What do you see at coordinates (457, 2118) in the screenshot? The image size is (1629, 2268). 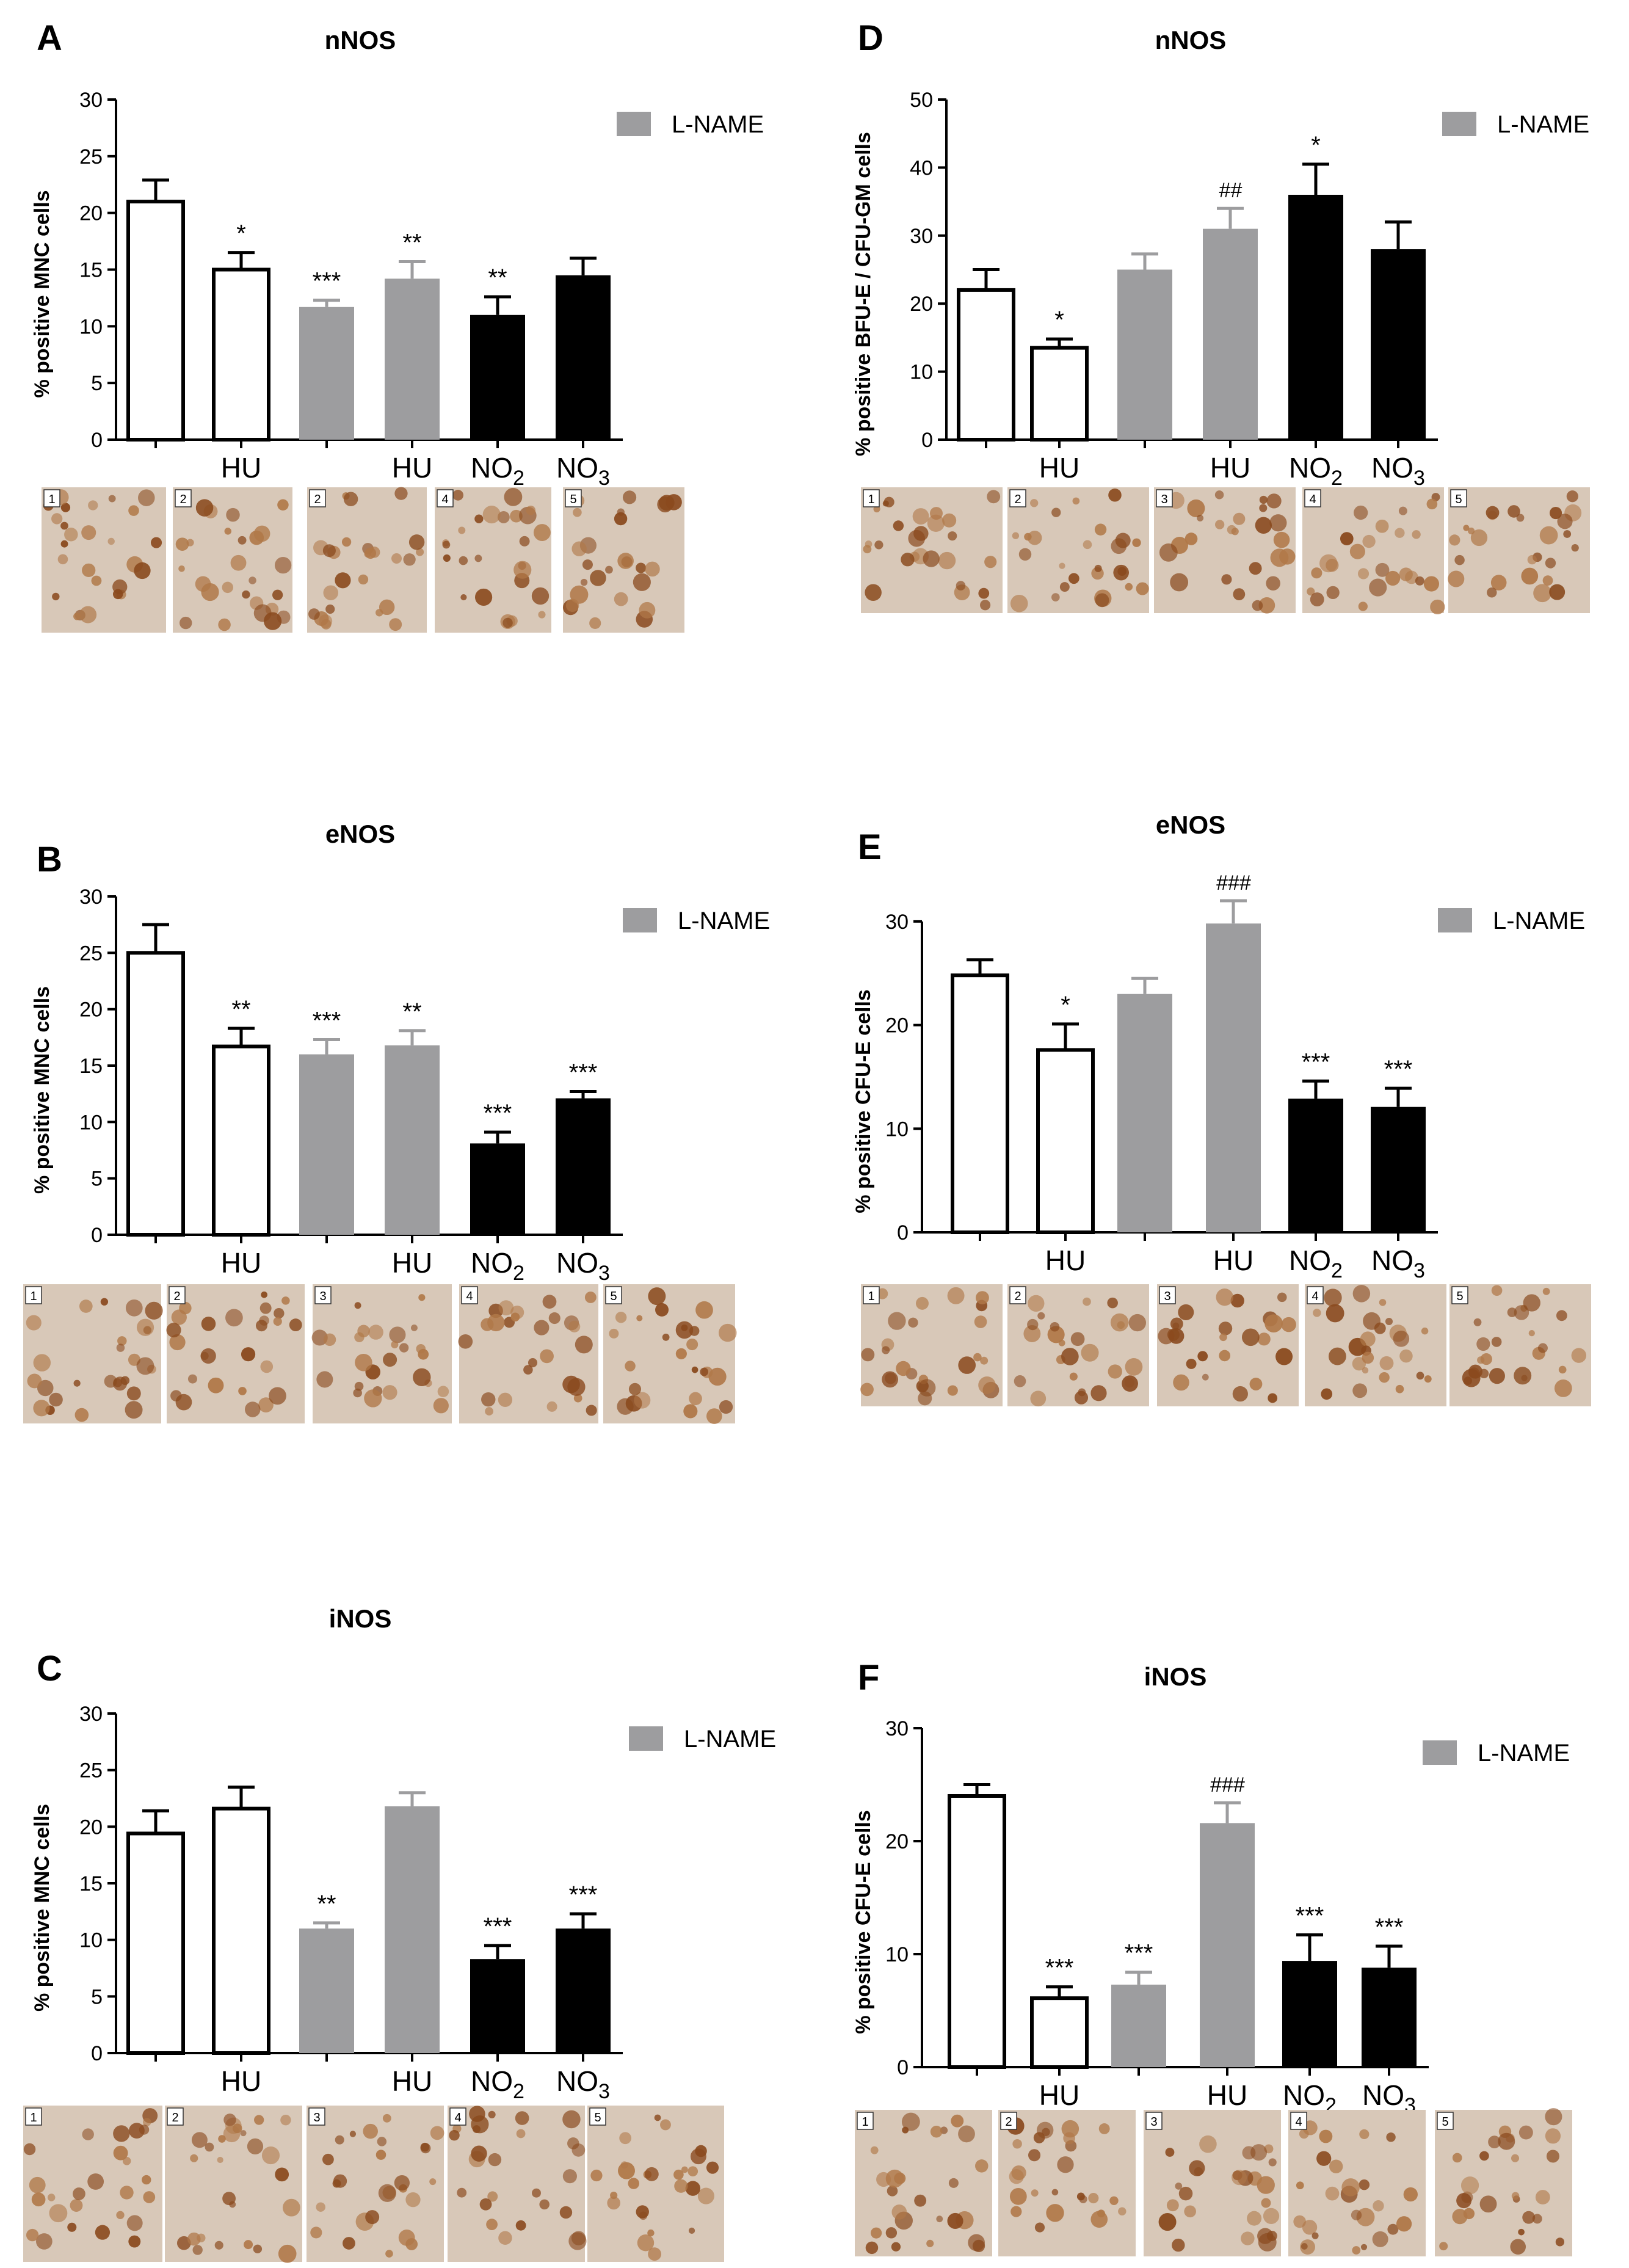 I see `image-number: 4` at bounding box center [457, 2118].